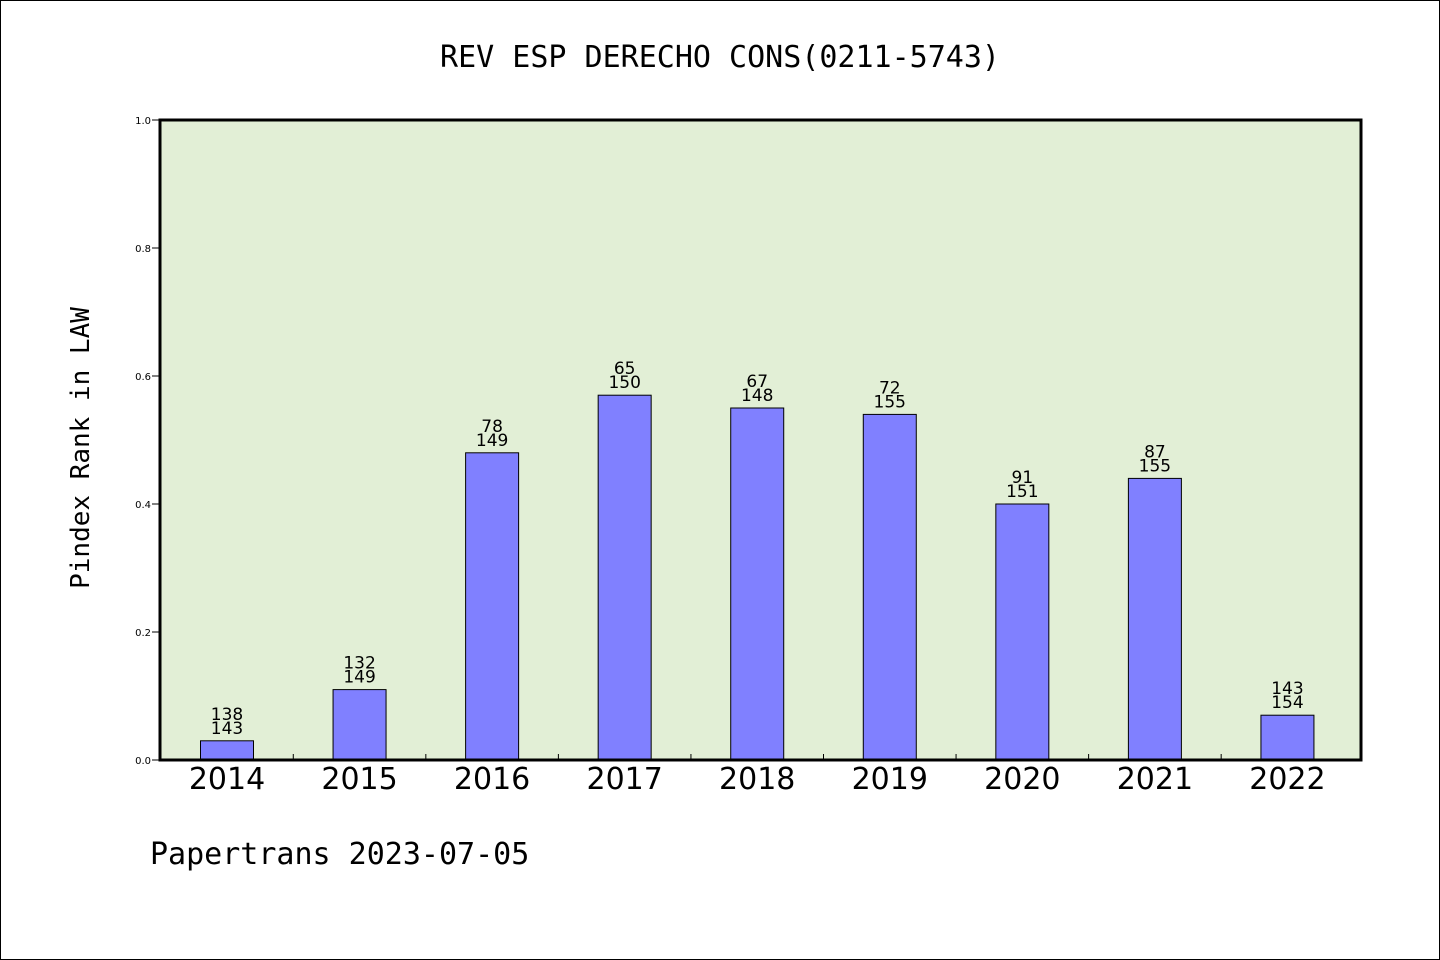  I want to click on x-tick-label: 2022, so click(1287, 779).